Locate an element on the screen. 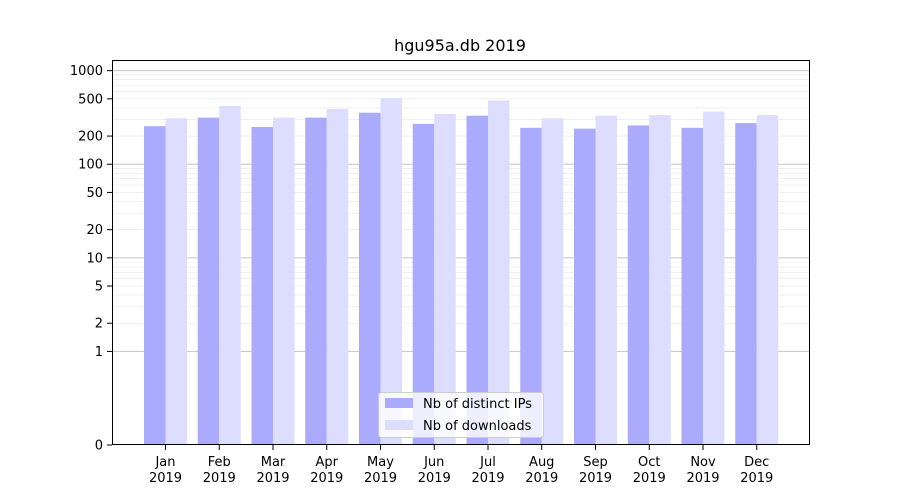  legend-swatch-downloads is located at coordinates (399, 425).